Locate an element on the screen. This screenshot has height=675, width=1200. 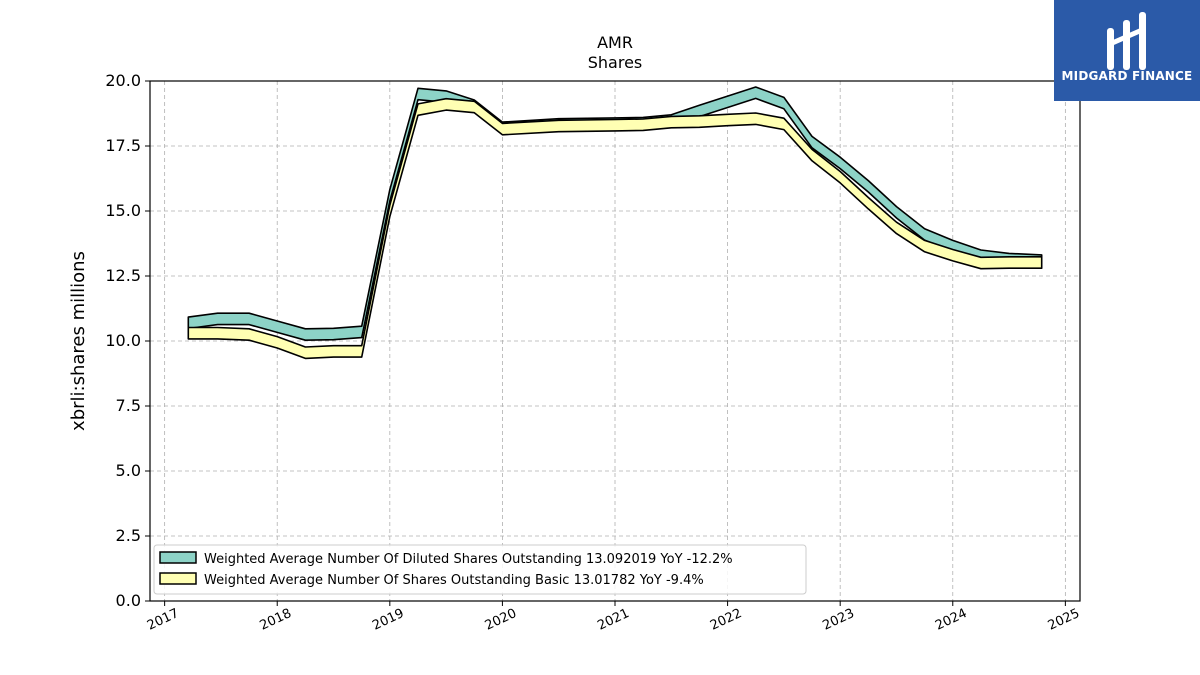
x-tick-label-3: 2020 is located at coordinates (501, 620).